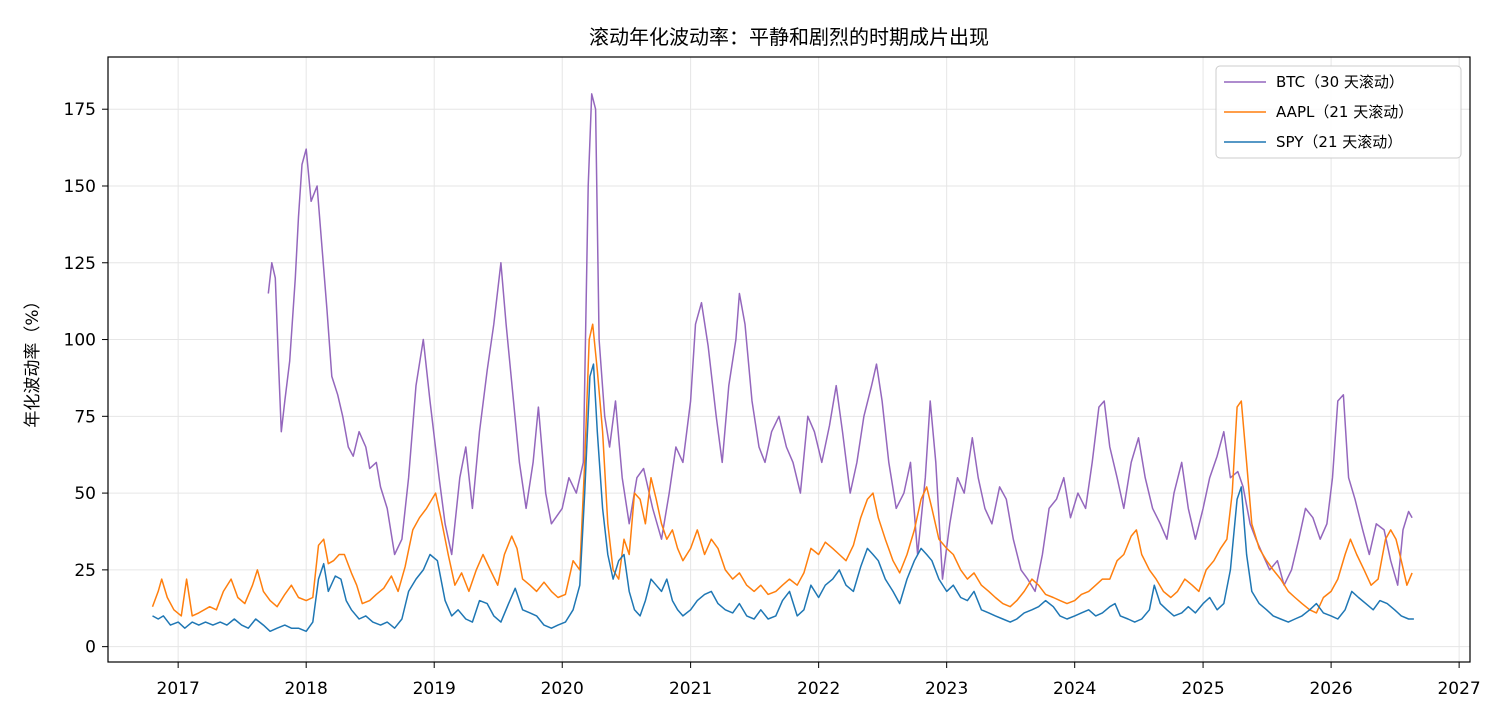 Image resolution: width=1500 pixels, height=720 pixels. I want to click on y-tick-label: 150, so click(80, 187).